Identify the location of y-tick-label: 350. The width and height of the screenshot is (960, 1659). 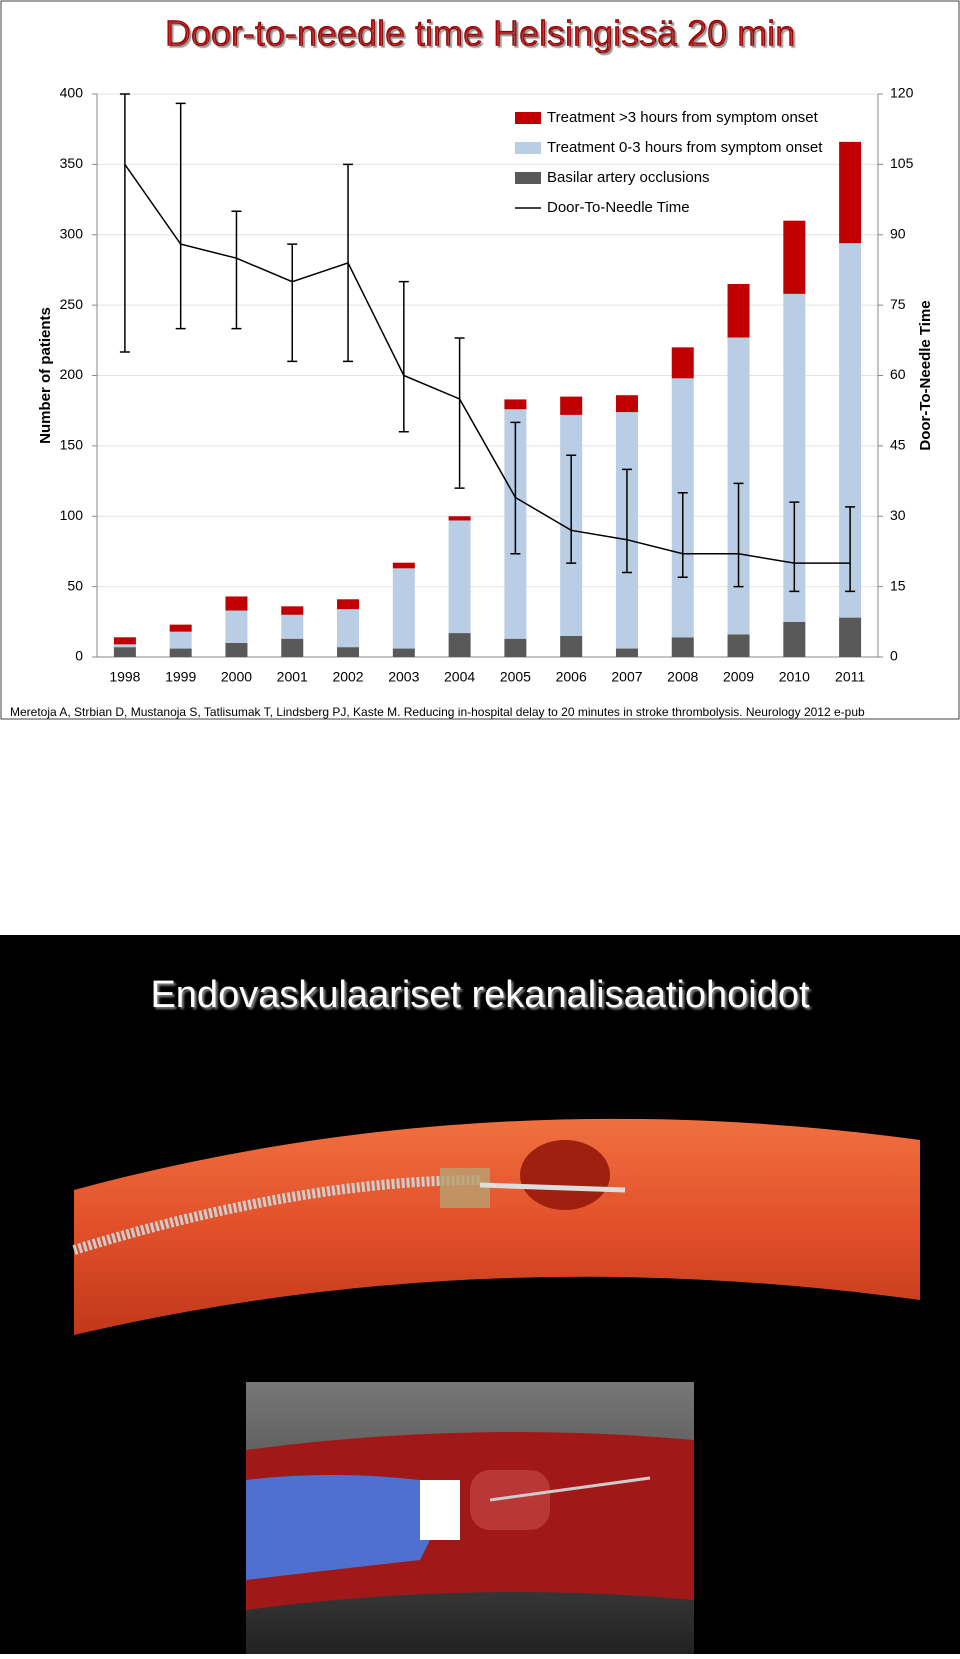
(72, 163).